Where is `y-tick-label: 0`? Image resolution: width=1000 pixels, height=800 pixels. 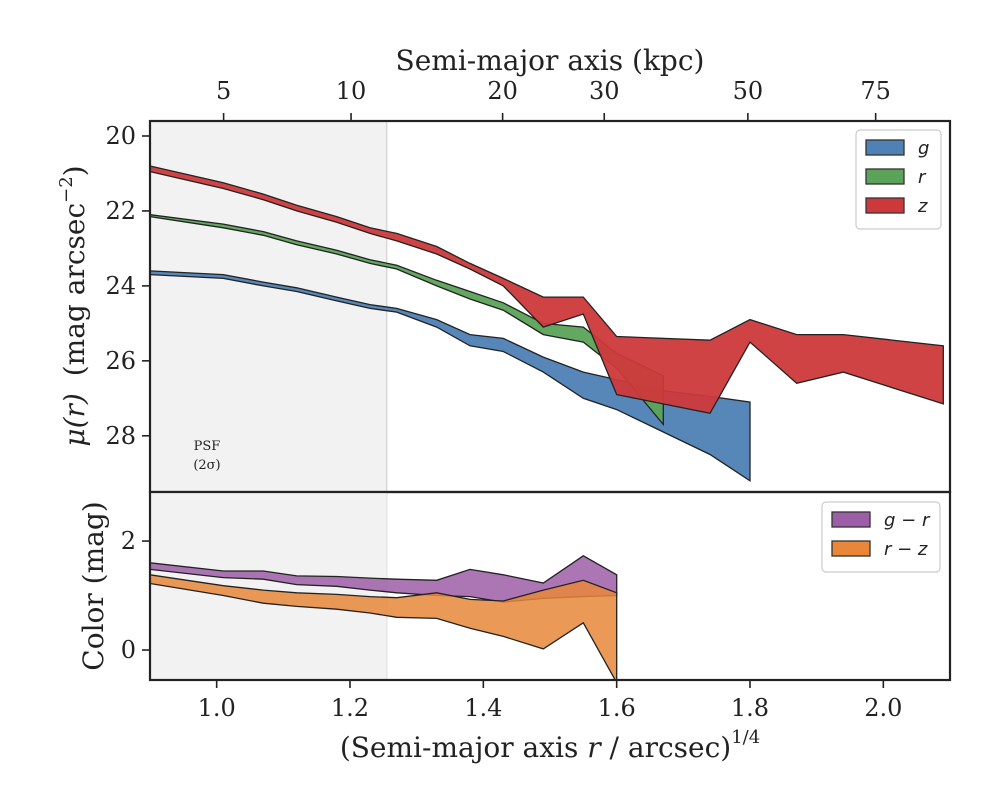
y-tick-label: 0 is located at coordinates (128, 650).